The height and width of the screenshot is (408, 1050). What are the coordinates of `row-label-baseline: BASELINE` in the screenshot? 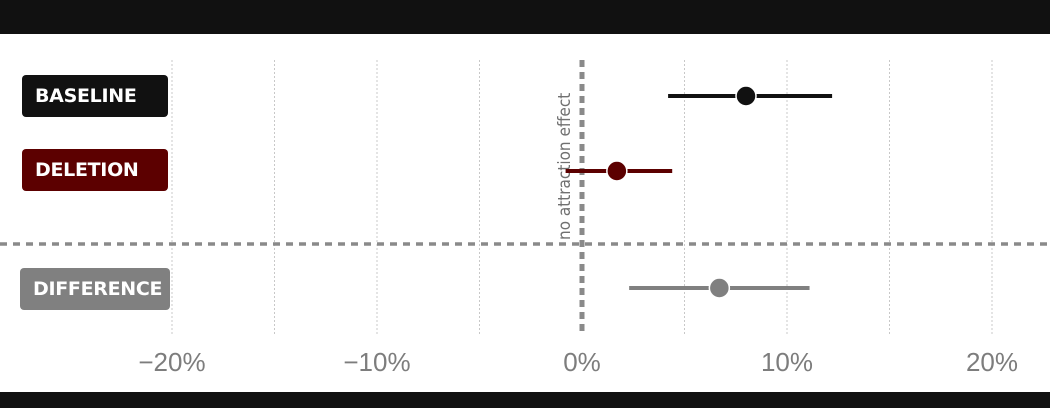 It's located at (95, 96).